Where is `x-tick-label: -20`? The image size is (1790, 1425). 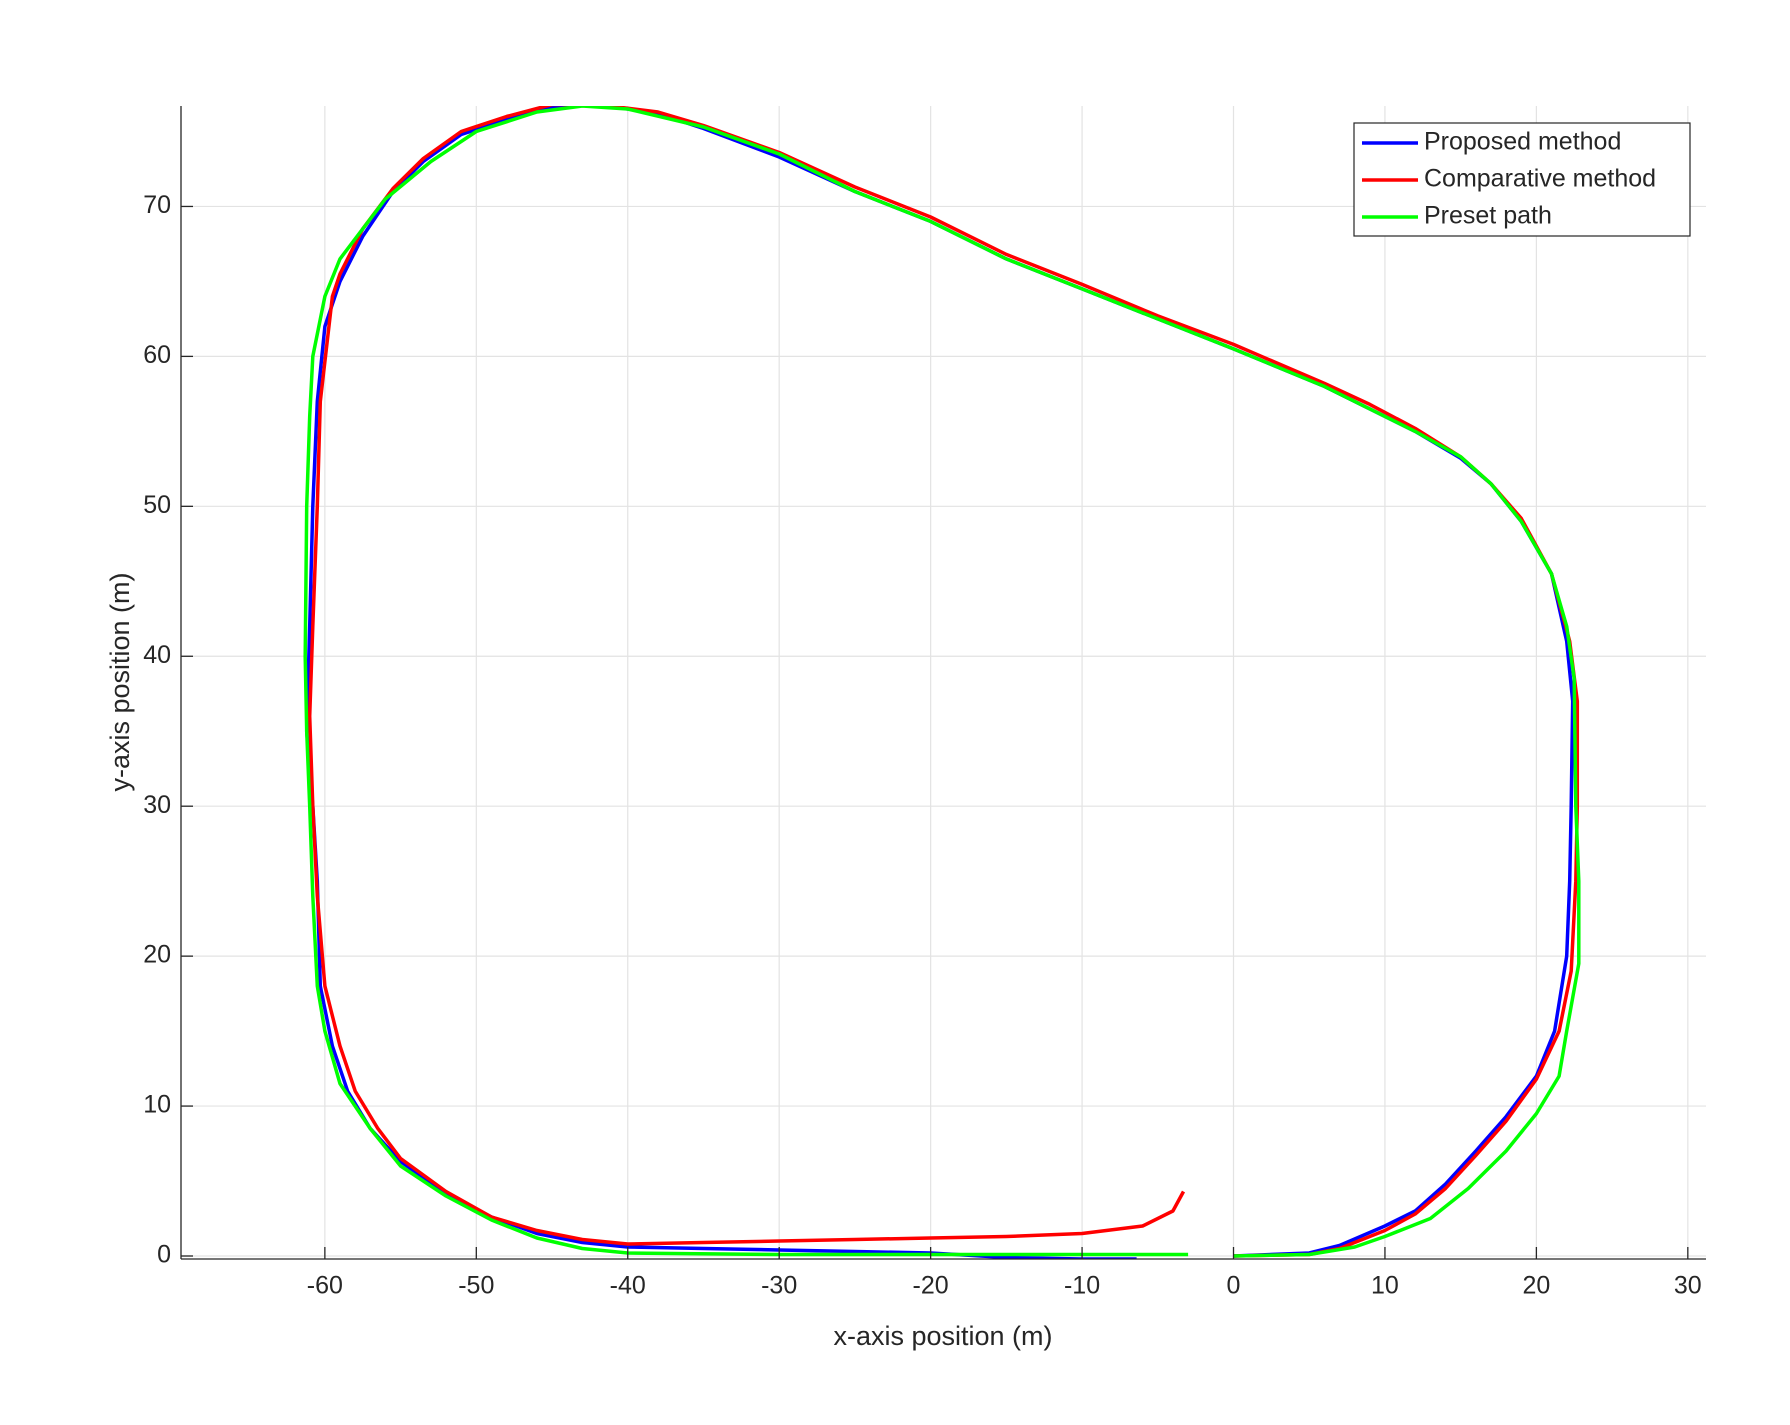
x-tick-label: -20 is located at coordinates (931, 1286).